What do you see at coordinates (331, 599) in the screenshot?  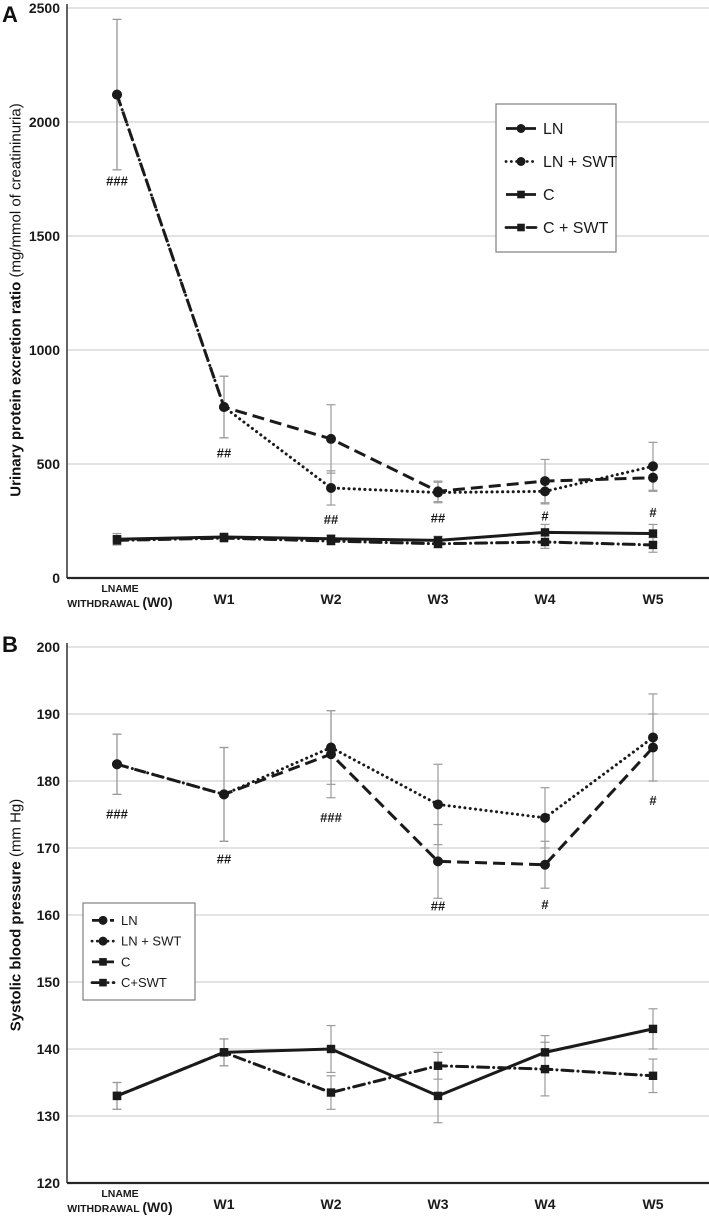 I see `panel-a-x-tick-label: W2` at bounding box center [331, 599].